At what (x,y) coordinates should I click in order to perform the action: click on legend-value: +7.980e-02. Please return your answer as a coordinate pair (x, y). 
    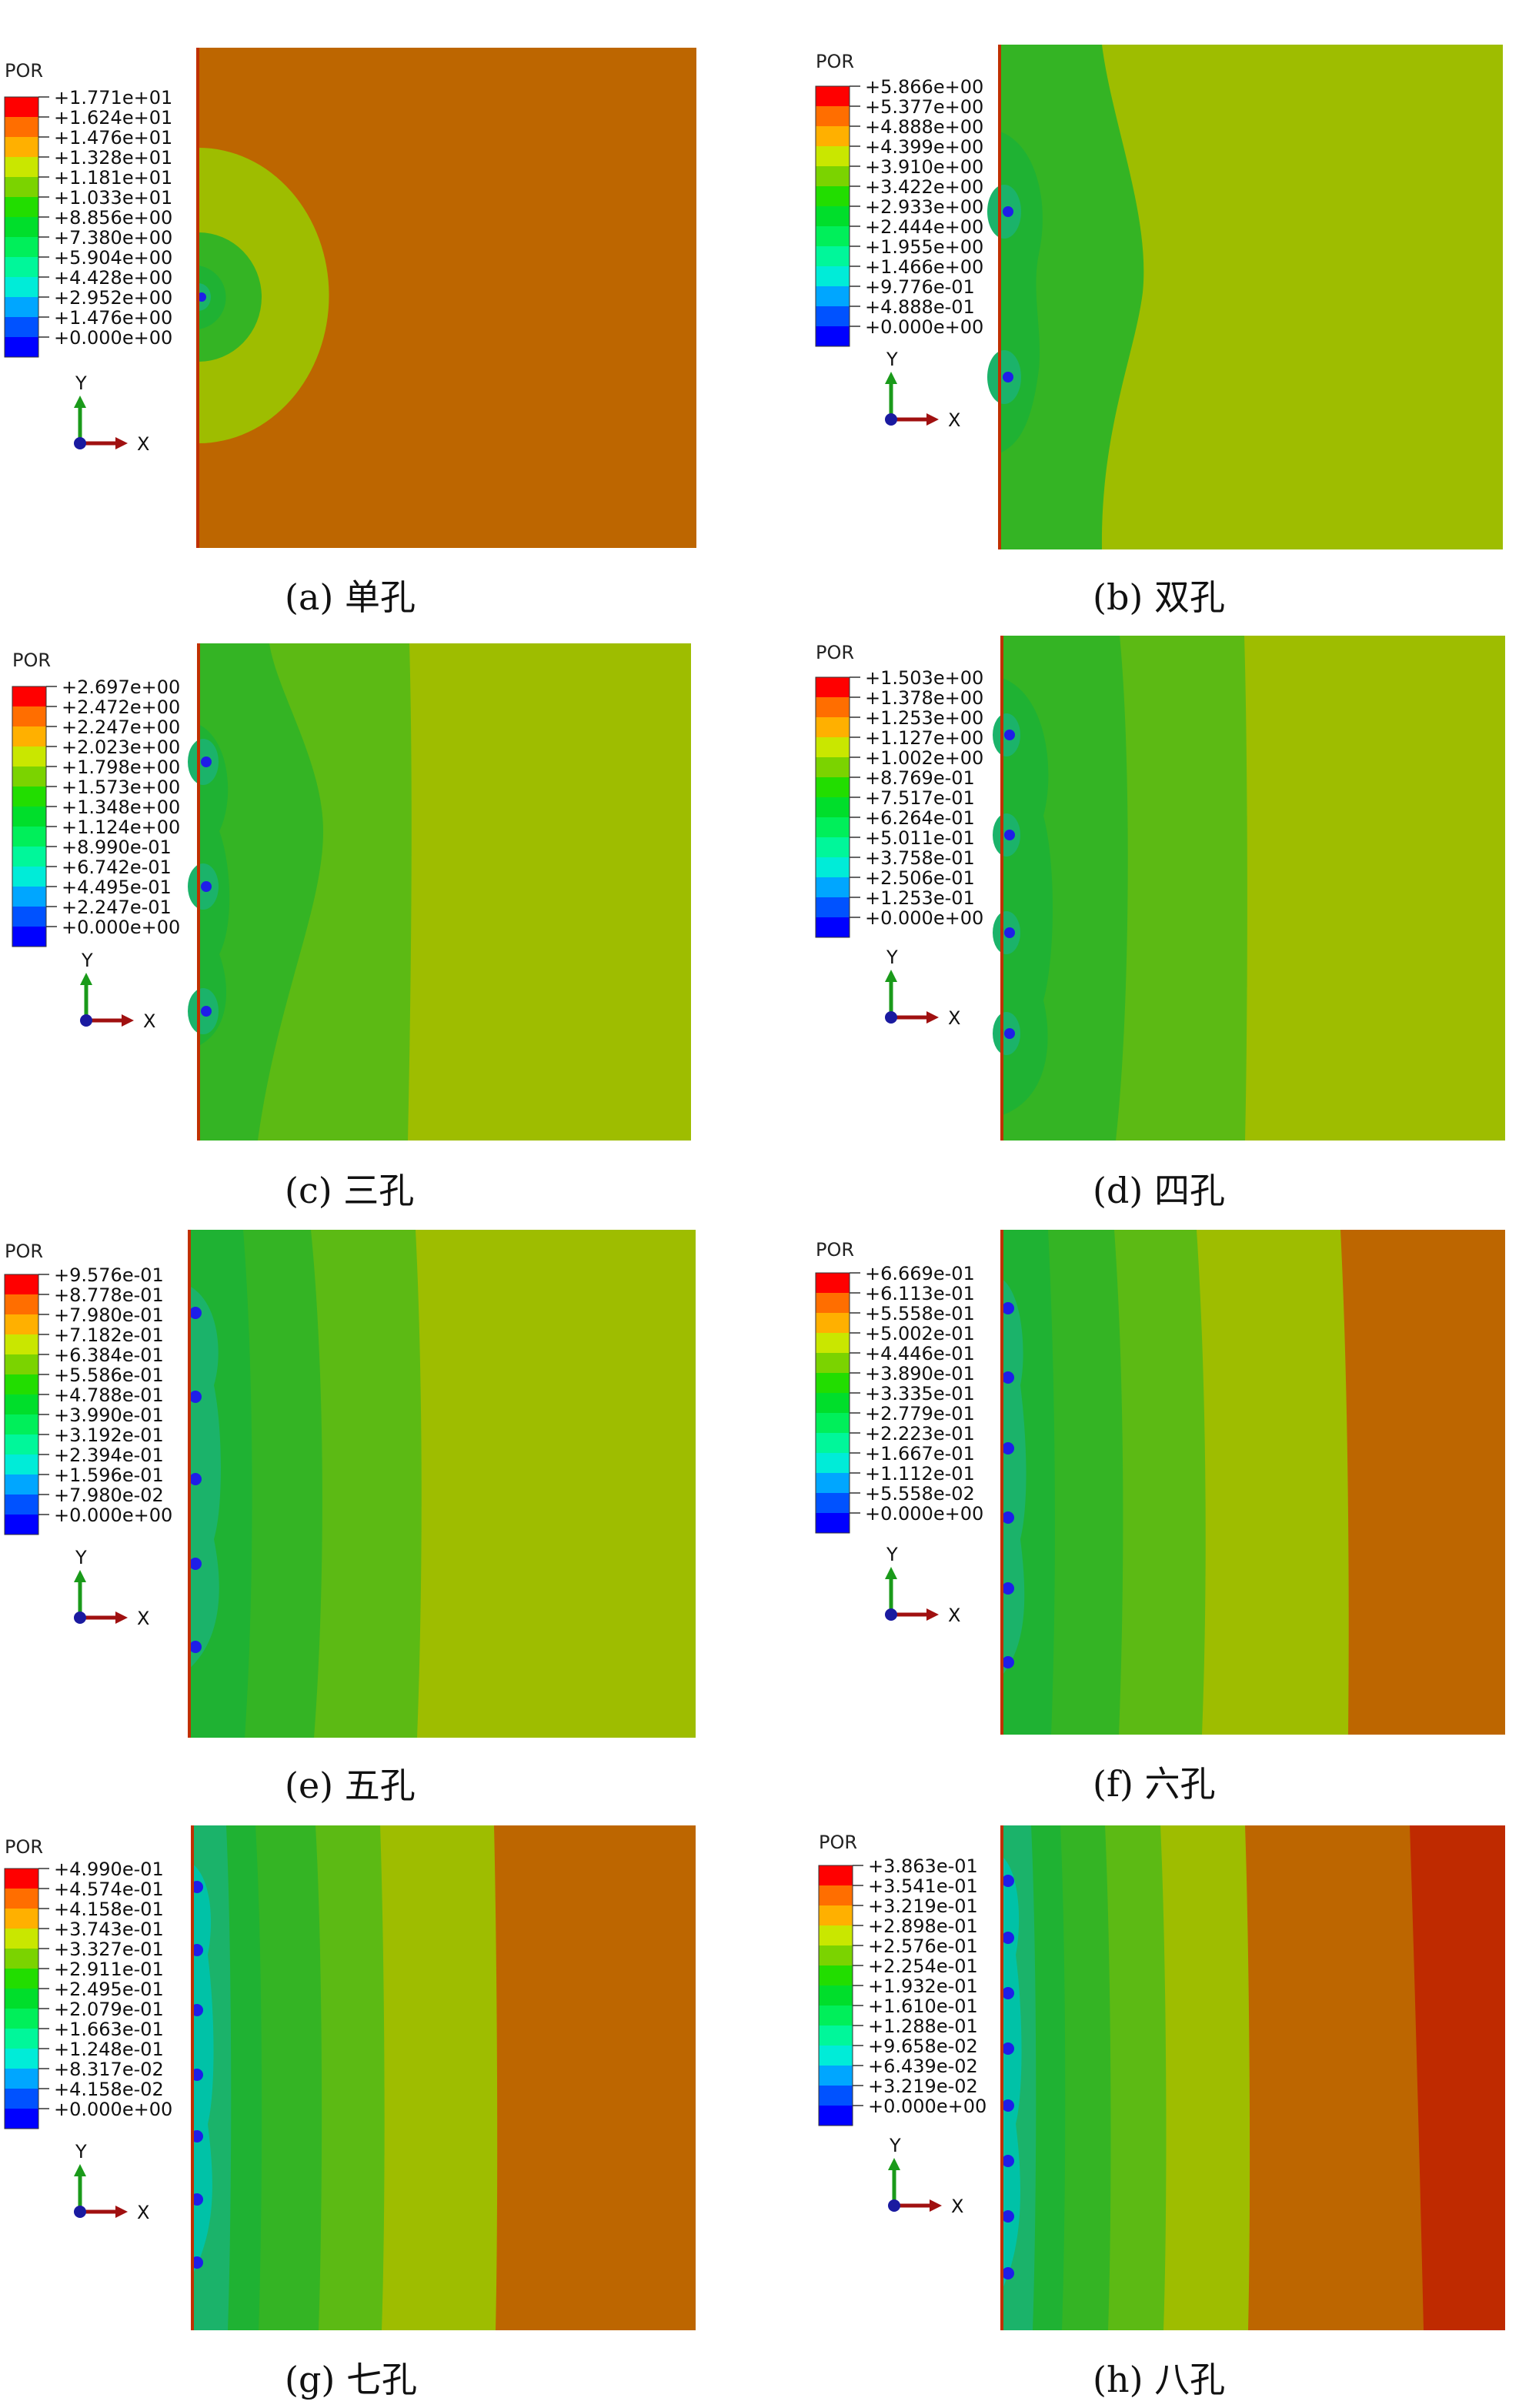
    Looking at the image, I should click on (109, 1495).